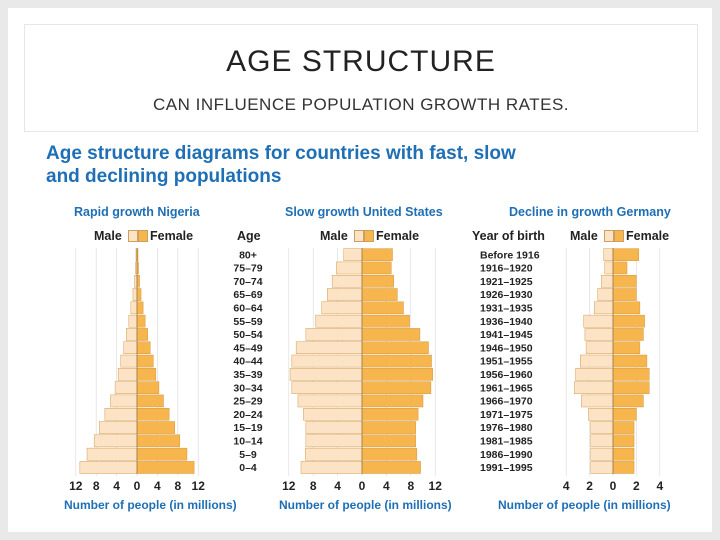 The image size is (720, 540). What do you see at coordinates (506, 428) in the screenshot?
I see `year-label: 1976–1980` at bounding box center [506, 428].